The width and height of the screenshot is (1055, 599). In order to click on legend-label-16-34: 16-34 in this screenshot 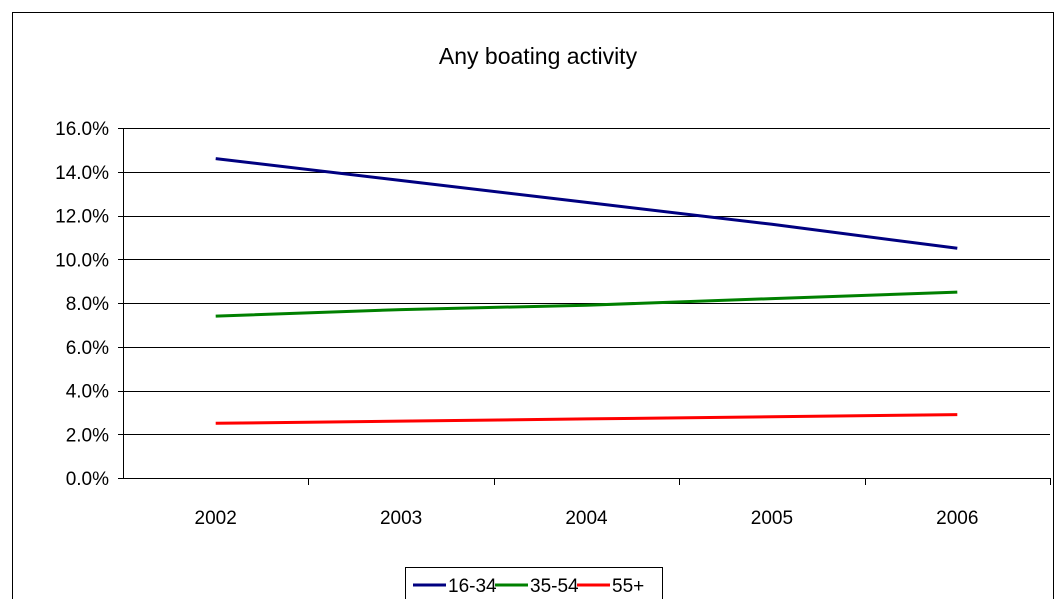, I will do `click(472, 586)`.